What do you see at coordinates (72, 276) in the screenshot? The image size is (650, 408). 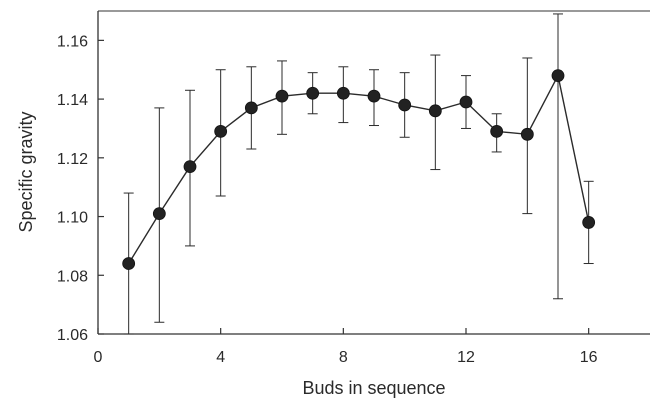 I see `y-tick-label: 1.08` at bounding box center [72, 276].